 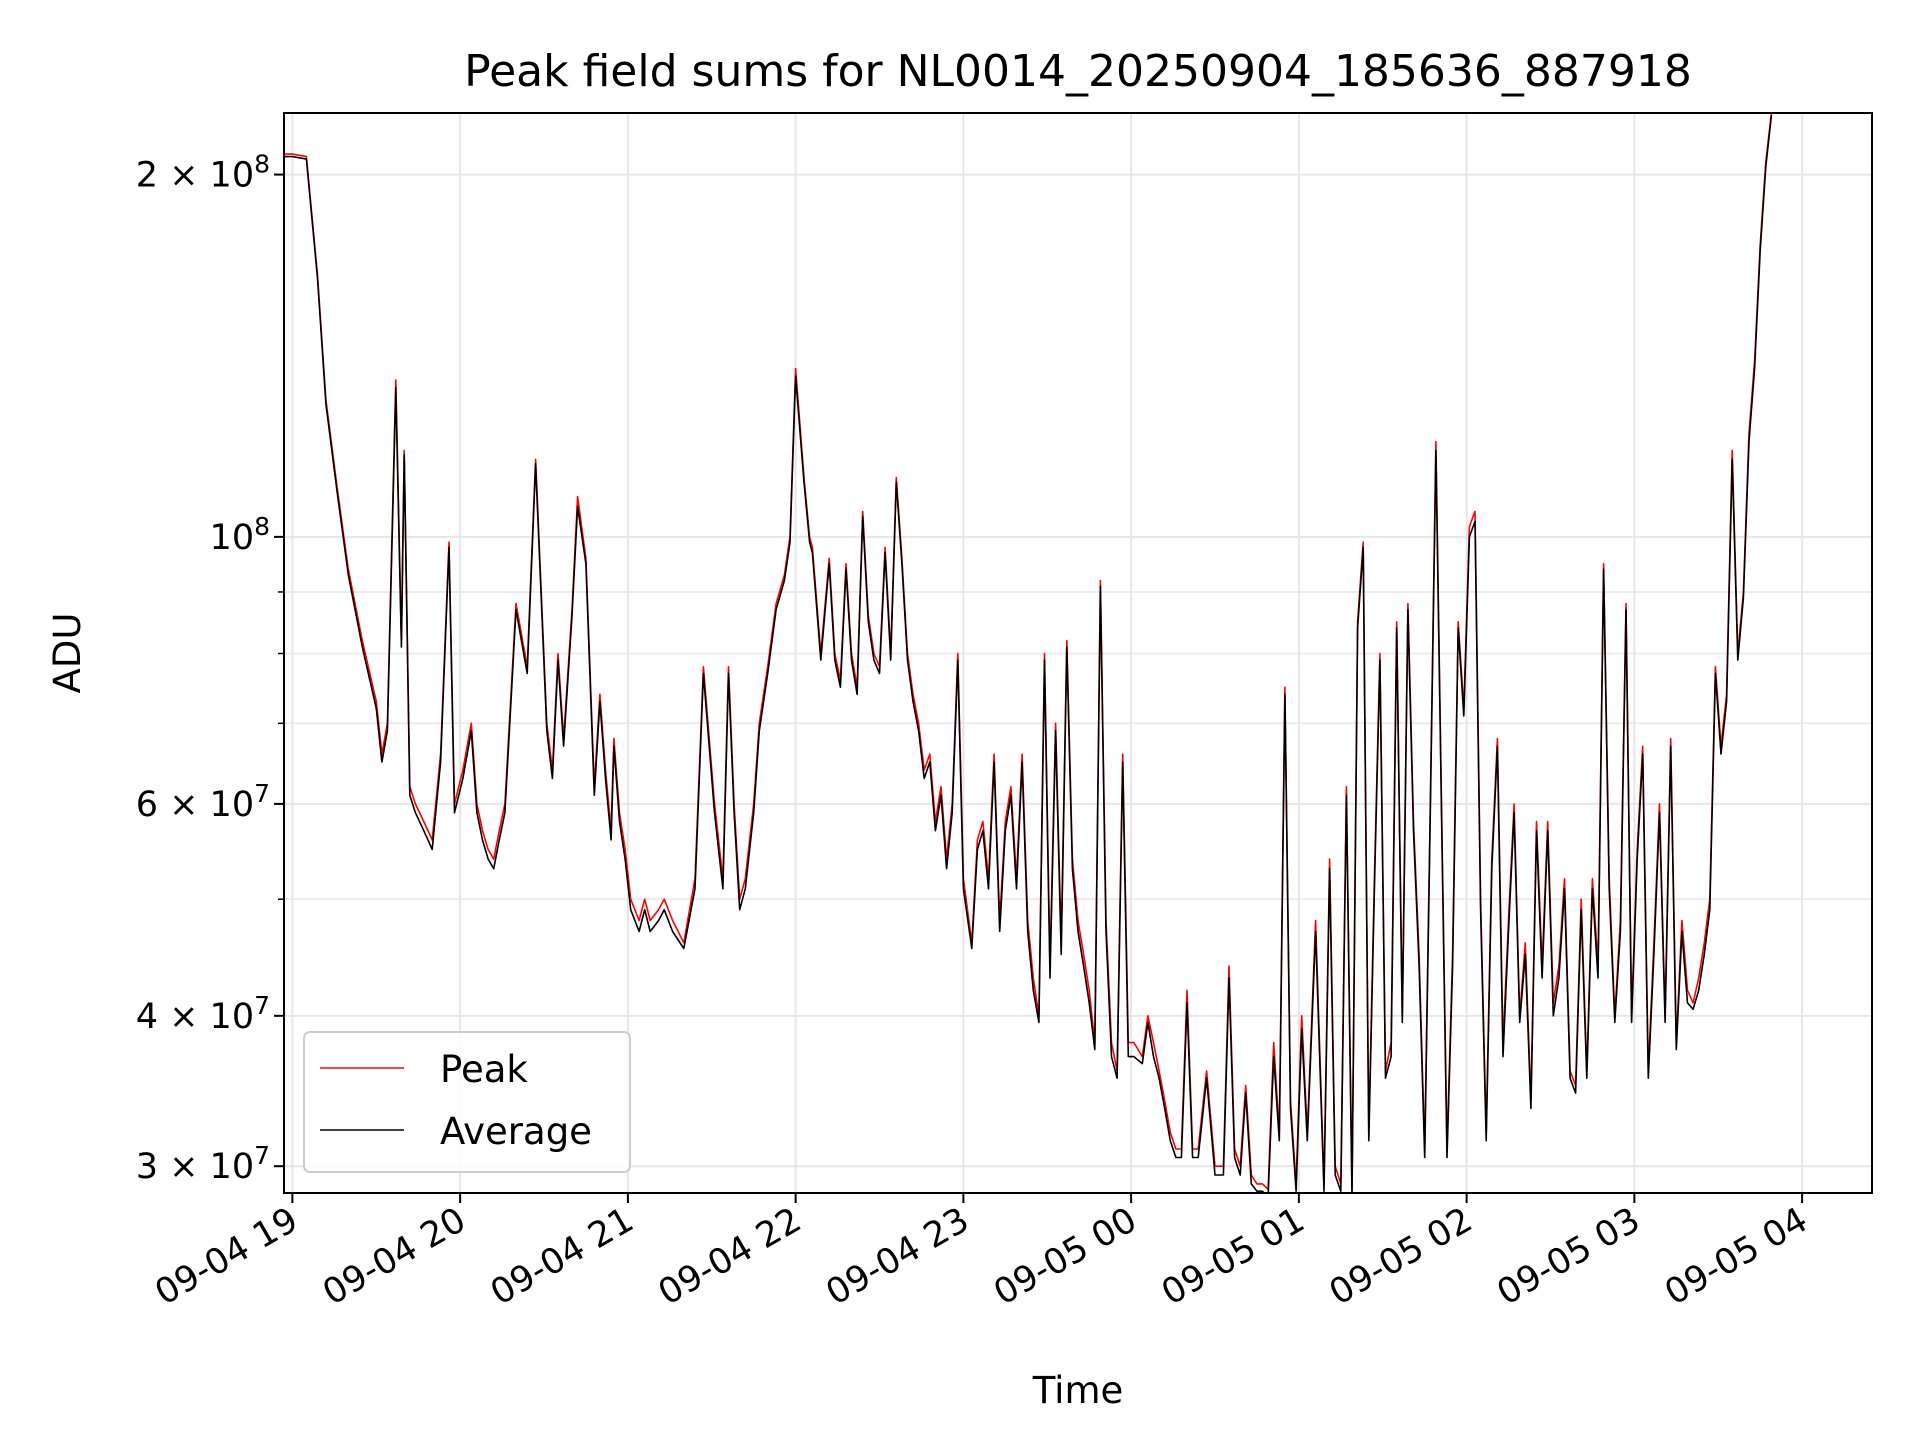 What do you see at coordinates (67, 653) in the screenshot?
I see `y-axis-label: ADU` at bounding box center [67, 653].